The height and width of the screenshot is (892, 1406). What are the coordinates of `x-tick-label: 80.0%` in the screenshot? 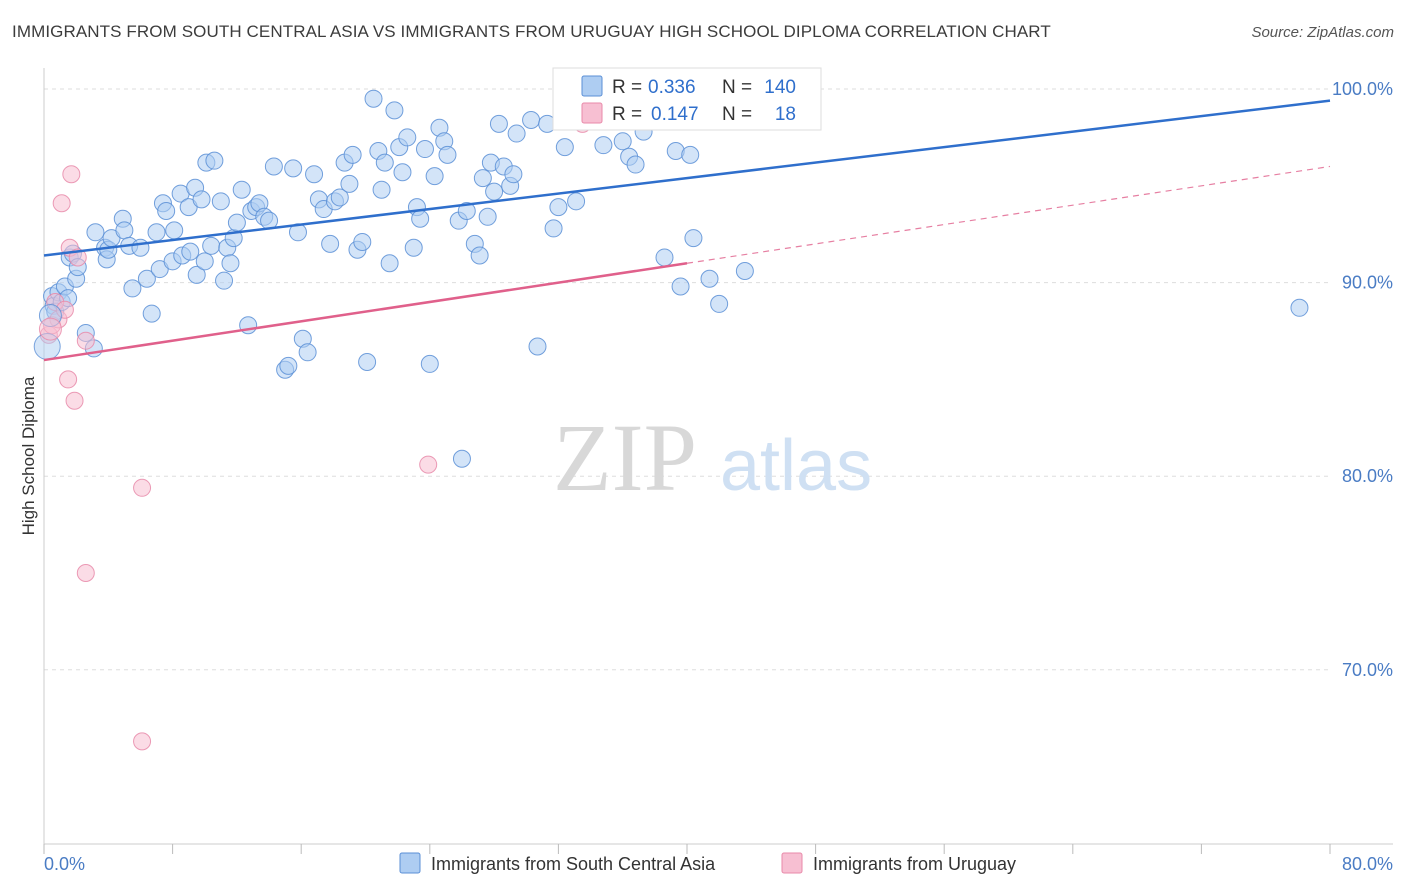 It's located at (1367, 864).